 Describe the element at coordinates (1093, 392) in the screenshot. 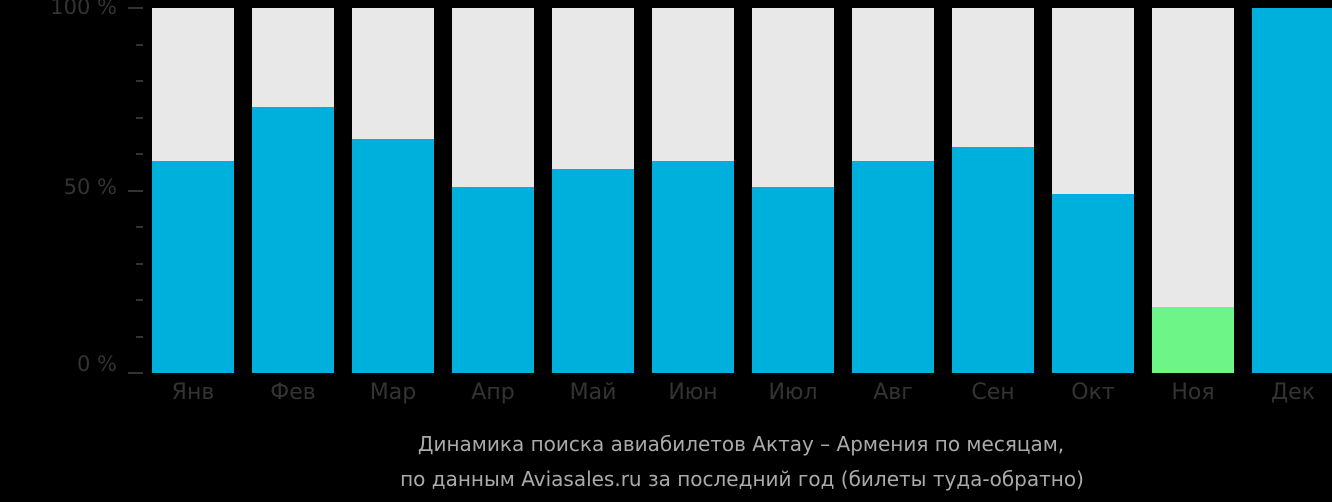

I see `x-label: Окт` at that location.